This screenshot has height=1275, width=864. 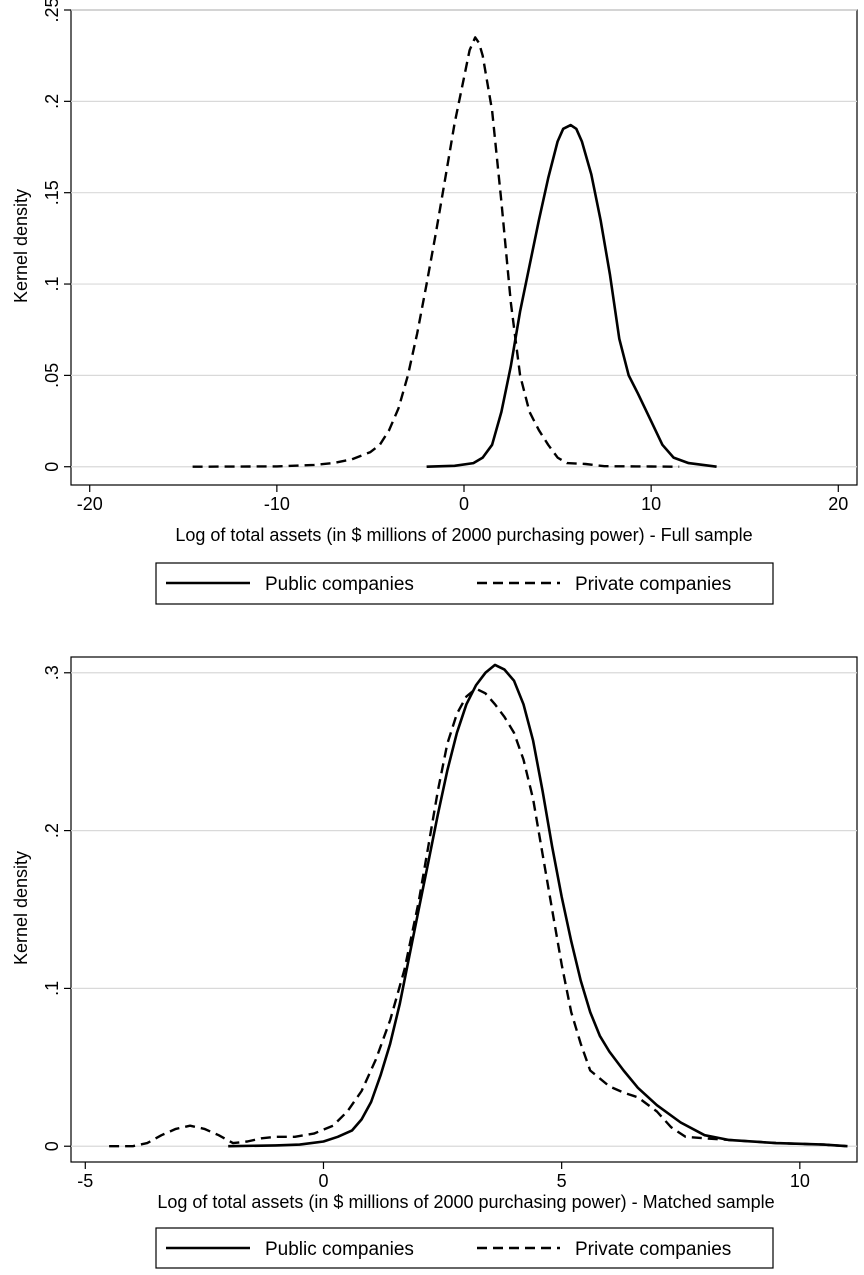 I want to click on y-axis: 0 .1 .2 .3, so click(x=56, y=908).